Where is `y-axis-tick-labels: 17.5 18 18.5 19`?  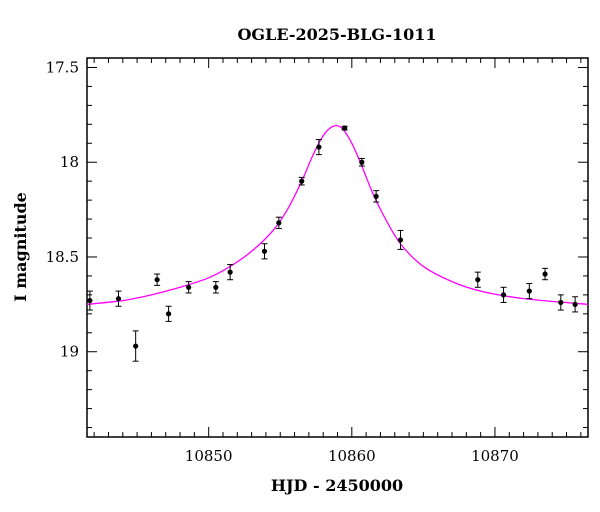 y-axis-tick-labels: 17.5 18 18.5 19 is located at coordinates (62, 209).